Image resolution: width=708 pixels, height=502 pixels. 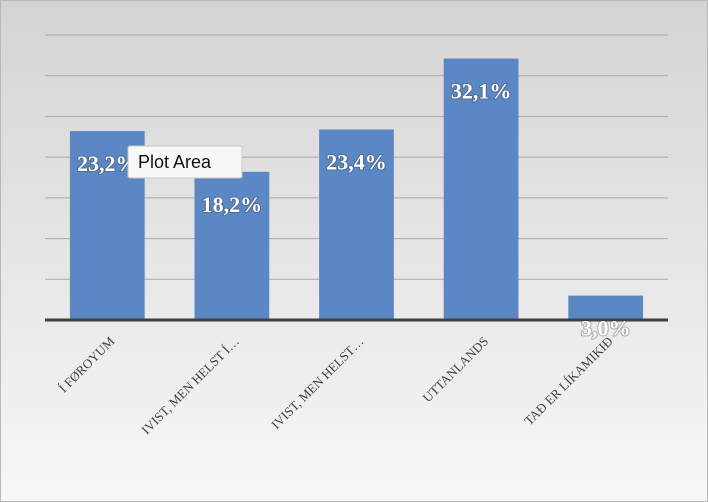 What do you see at coordinates (481, 91) in the screenshot?
I see `value-label: 32,1%` at bounding box center [481, 91].